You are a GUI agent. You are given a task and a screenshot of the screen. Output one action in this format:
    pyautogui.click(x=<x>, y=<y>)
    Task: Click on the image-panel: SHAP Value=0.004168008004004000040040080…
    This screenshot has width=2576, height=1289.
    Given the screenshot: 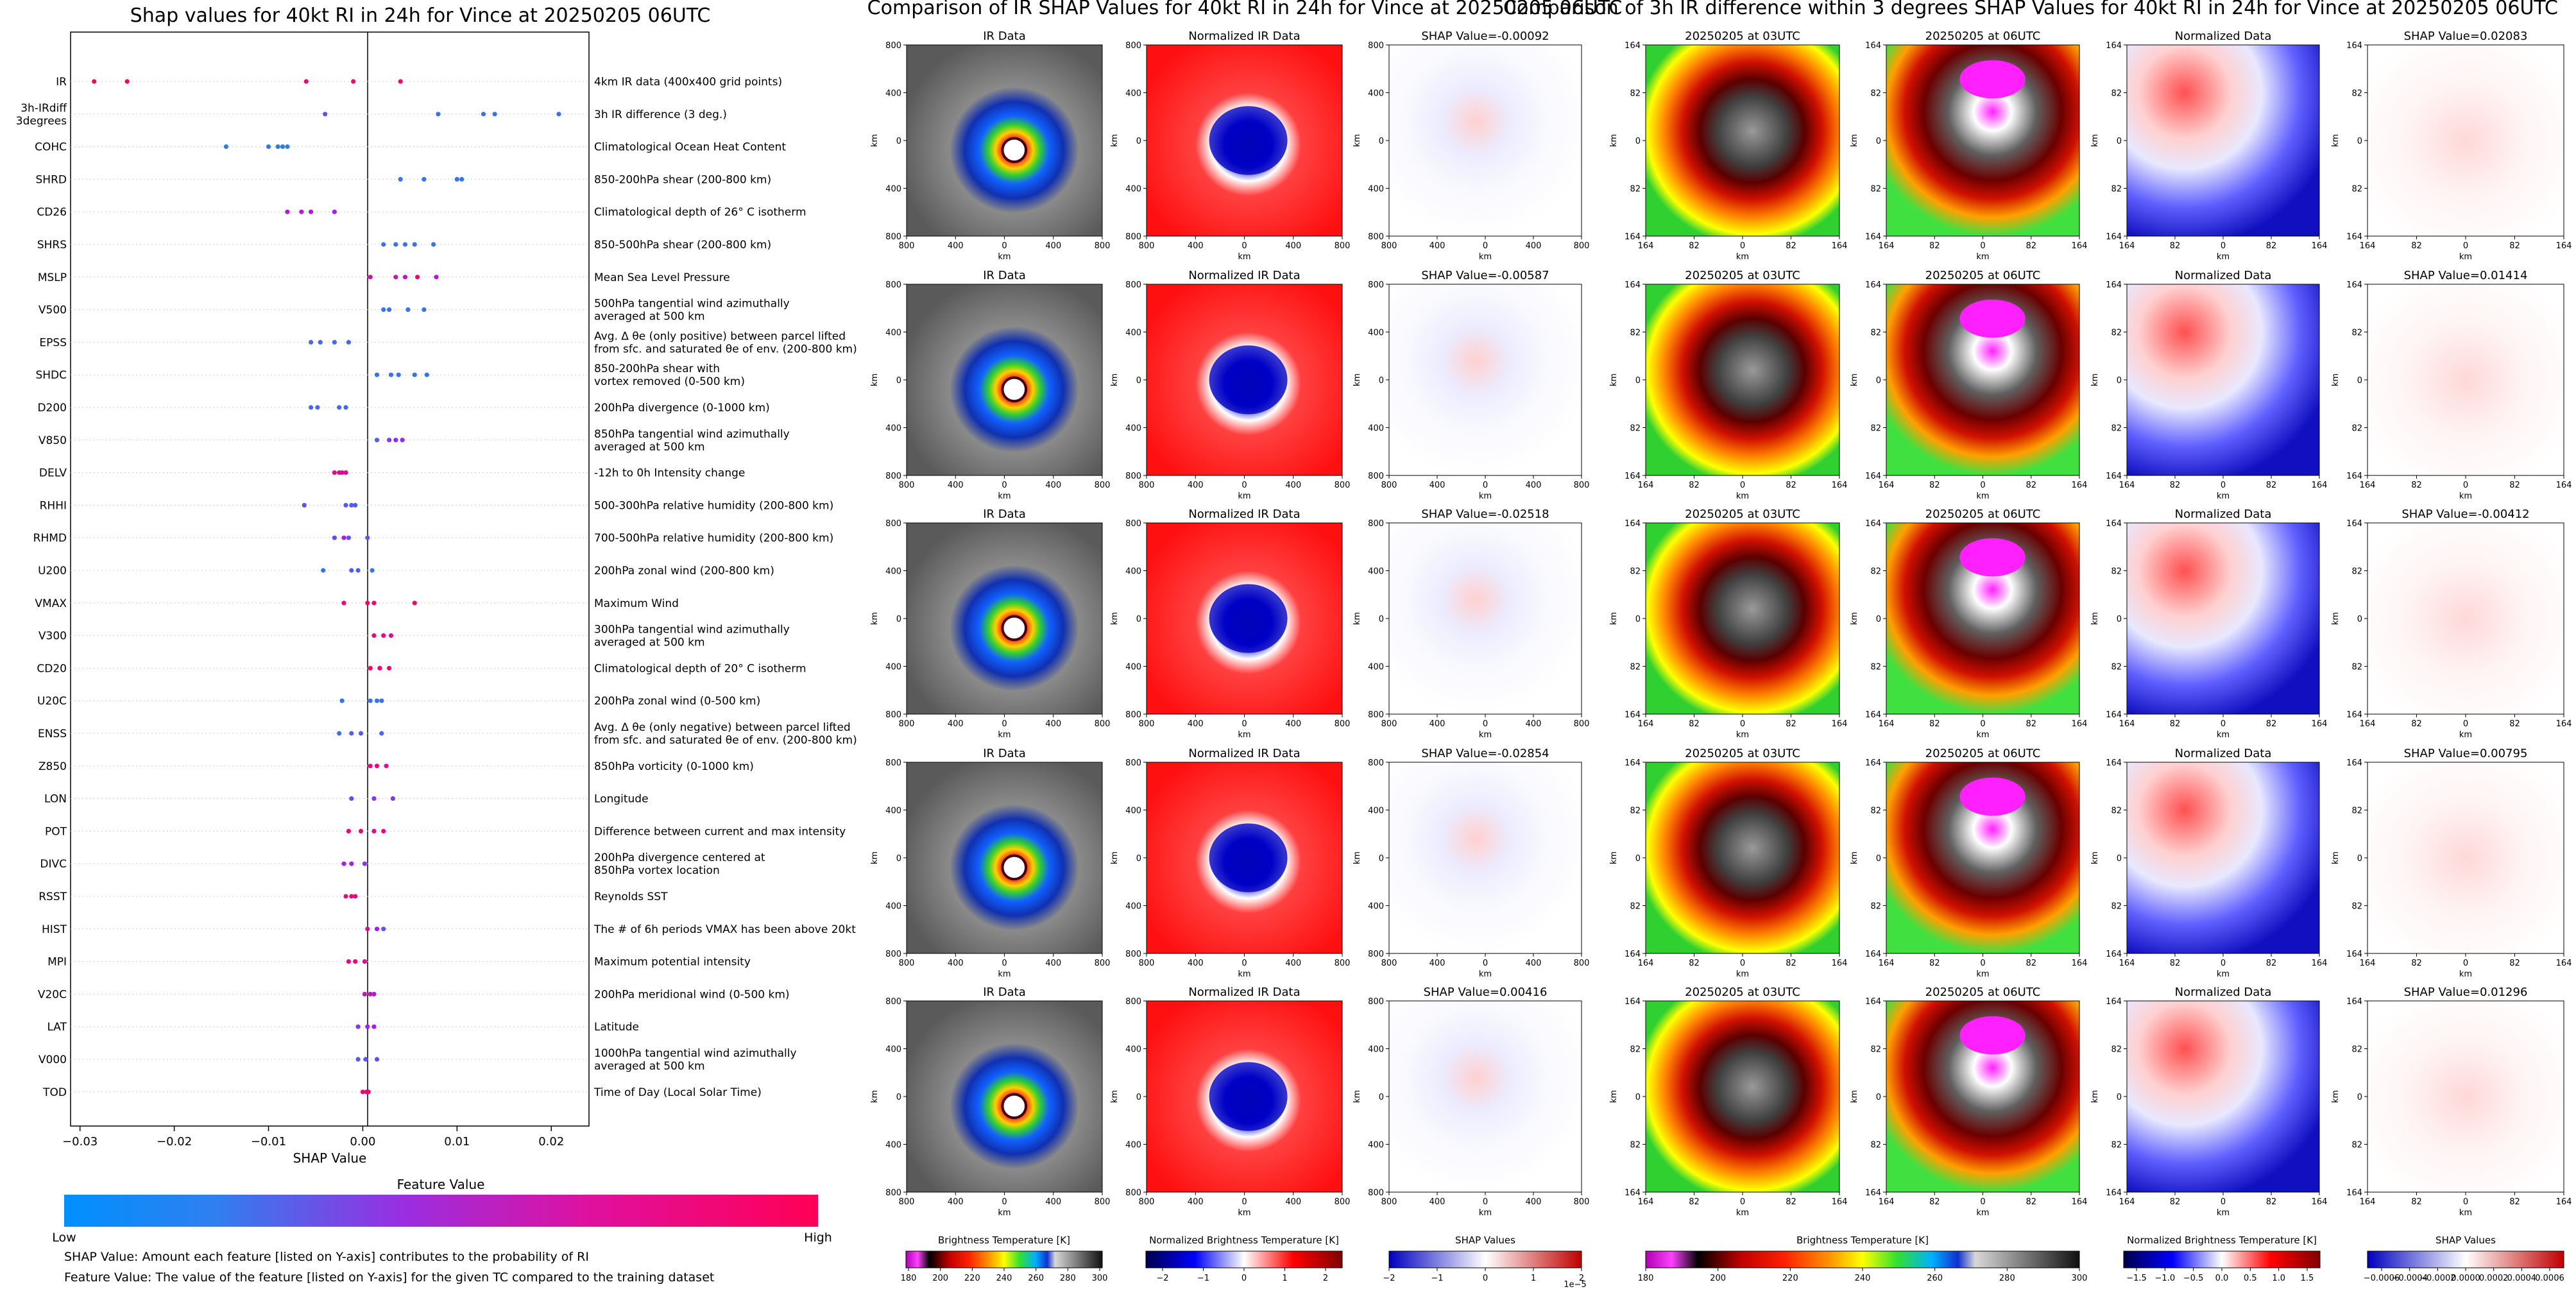 What is the action you would take?
    pyautogui.click(x=1470, y=1102)
    